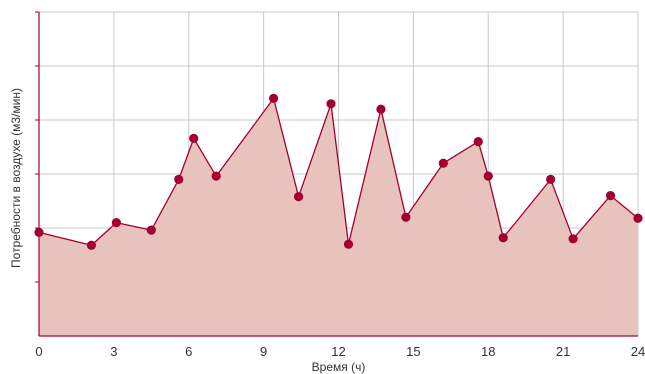 Image resolution: width=645 pixels, height=374 pixels. I want to click on x-tick-label: 24, so click(638, 351).